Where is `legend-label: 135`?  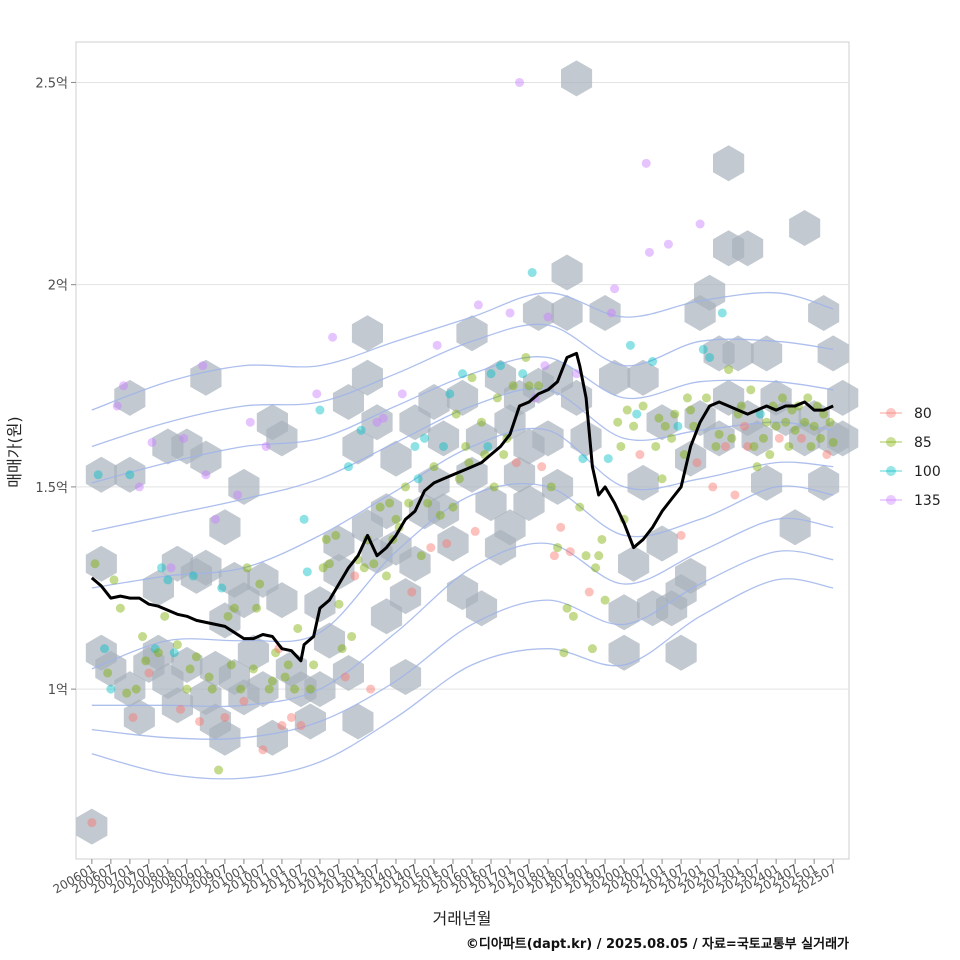 legend-label: 135 is located at coordinates (927, 501).